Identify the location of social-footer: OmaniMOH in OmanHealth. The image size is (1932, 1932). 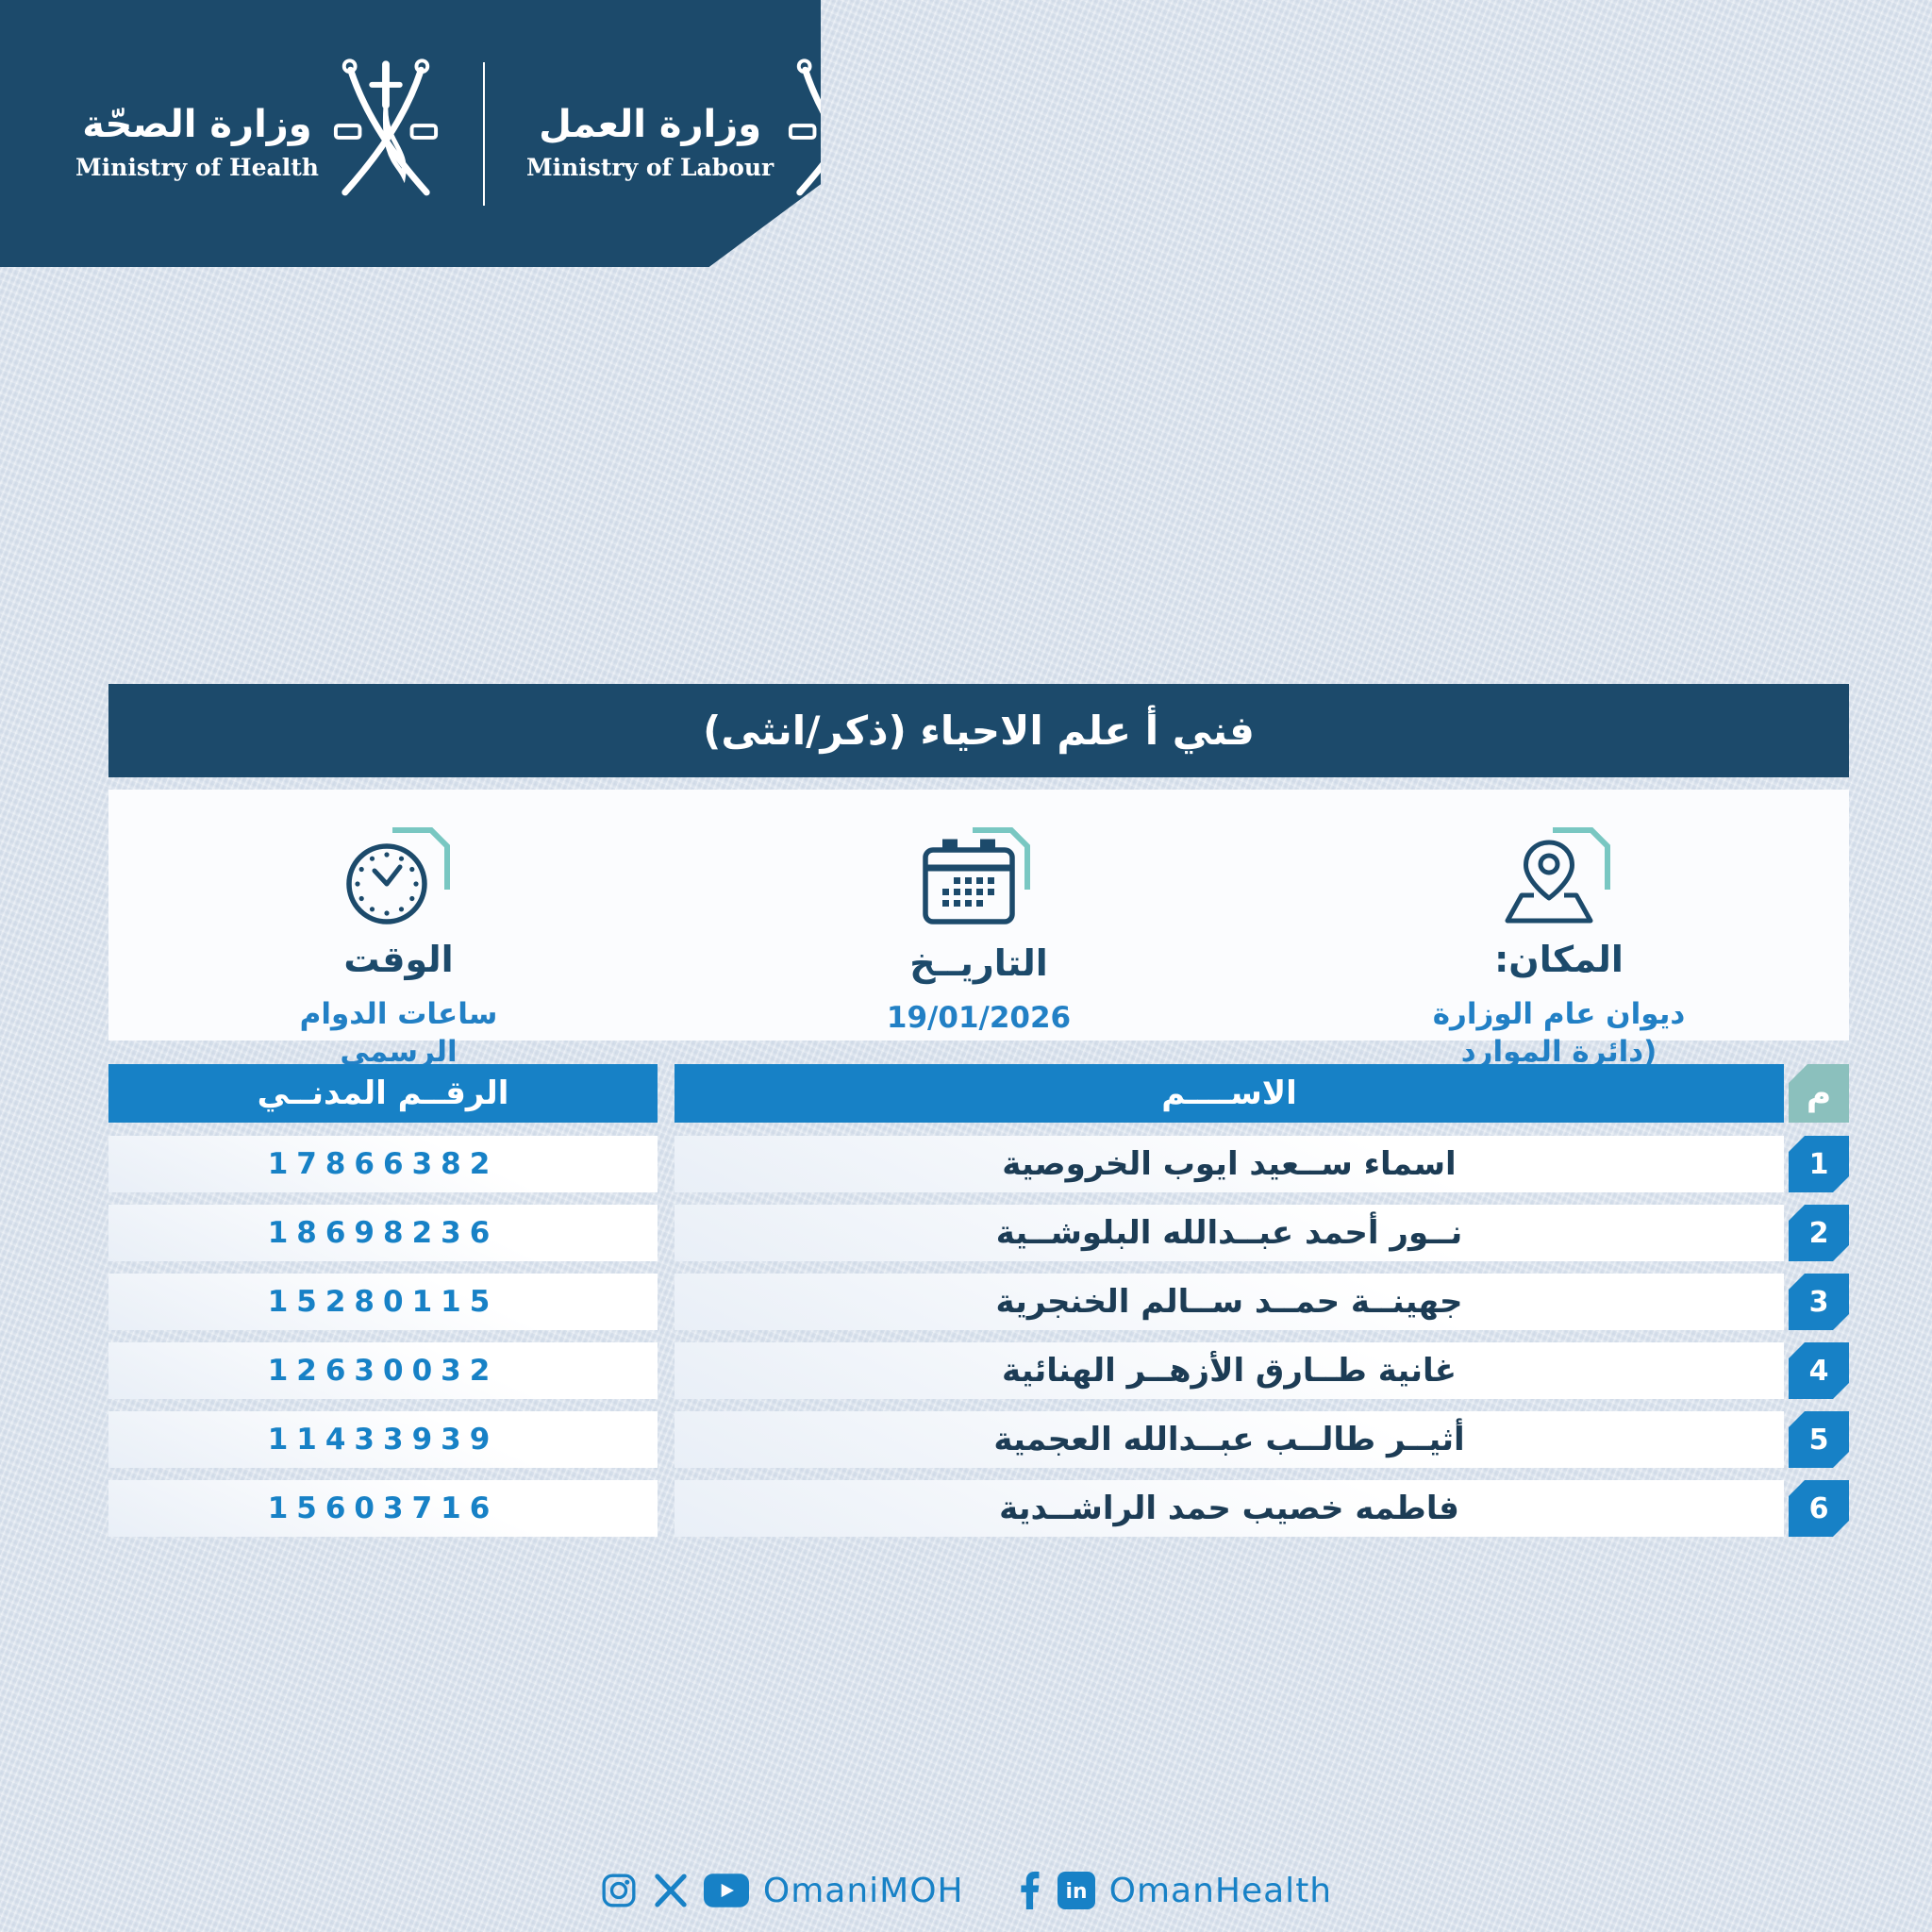
(966, 1890).